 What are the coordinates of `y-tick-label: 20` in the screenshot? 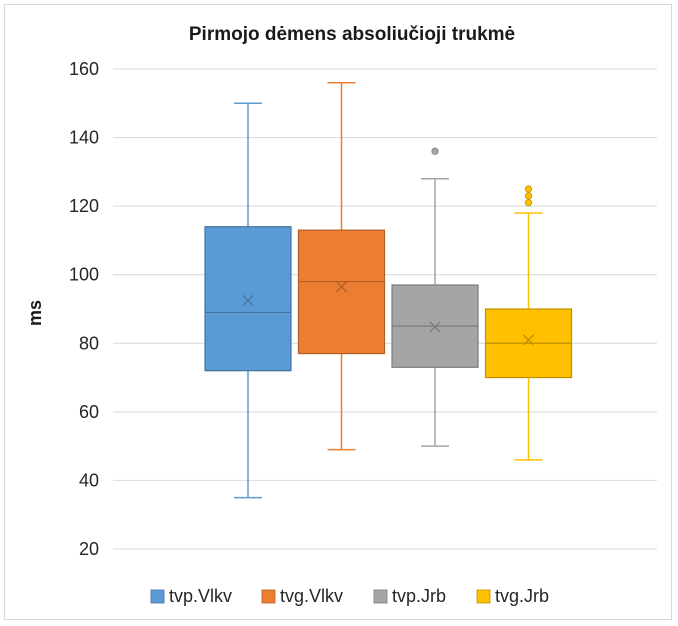 It's located at (89, 549).